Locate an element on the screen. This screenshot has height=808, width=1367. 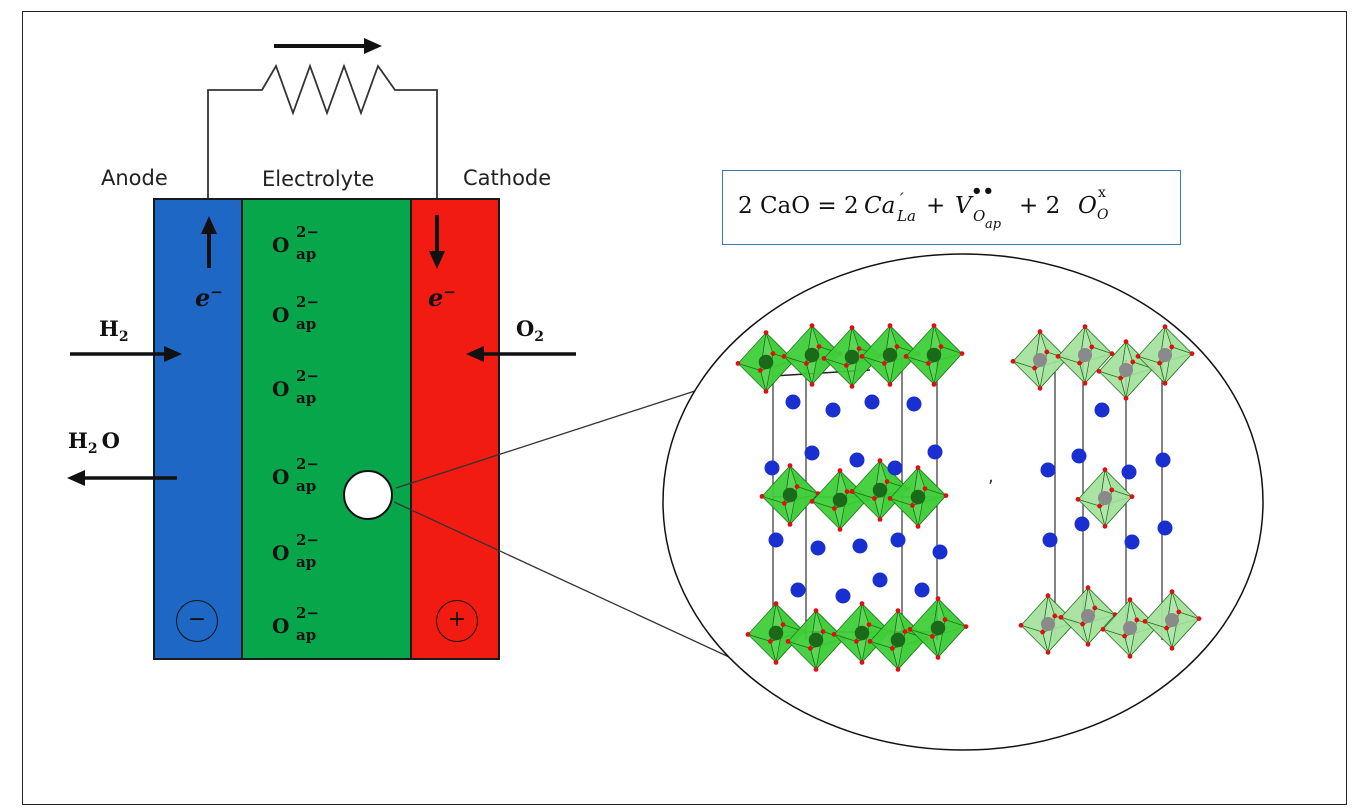
zoom-line-bottom is located at coordinates (568, 582).